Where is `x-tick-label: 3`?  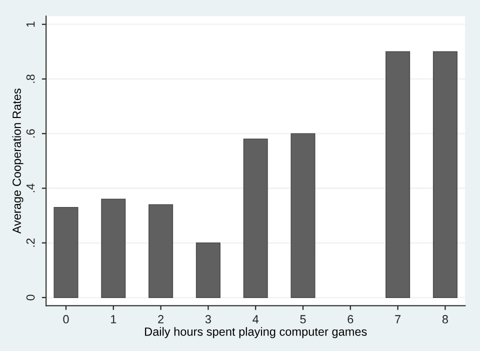 x-tick-label: 3 is located at coordinates (208, 319).